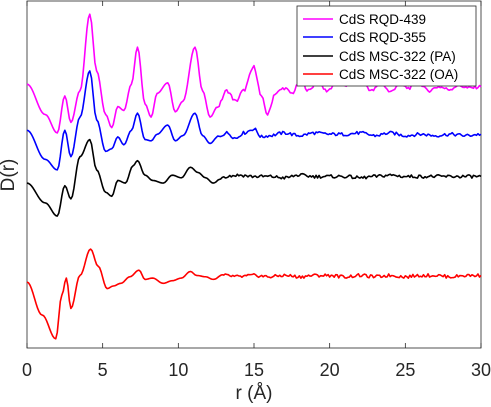 The width and height of the screenshot is (491, 407). What do you see at coordinates (330, 370) in the screenshot?
I see `x-tick-label: 20` at bounding box center [330, 370].